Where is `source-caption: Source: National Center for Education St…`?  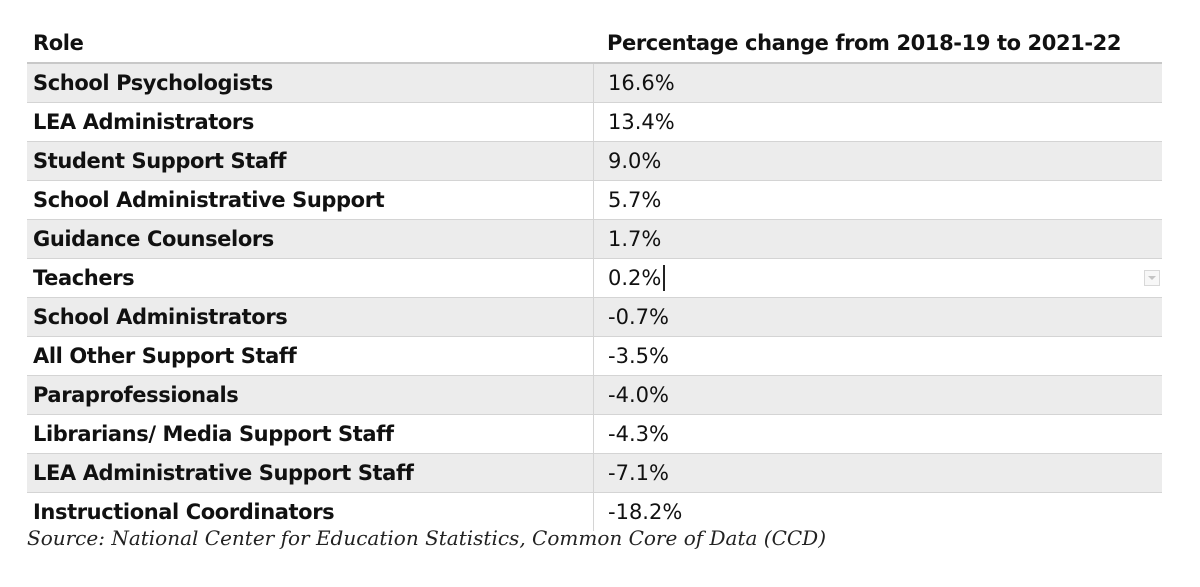
source-caption: Source: National Center for Education St… is located at coordinates (427, 538).